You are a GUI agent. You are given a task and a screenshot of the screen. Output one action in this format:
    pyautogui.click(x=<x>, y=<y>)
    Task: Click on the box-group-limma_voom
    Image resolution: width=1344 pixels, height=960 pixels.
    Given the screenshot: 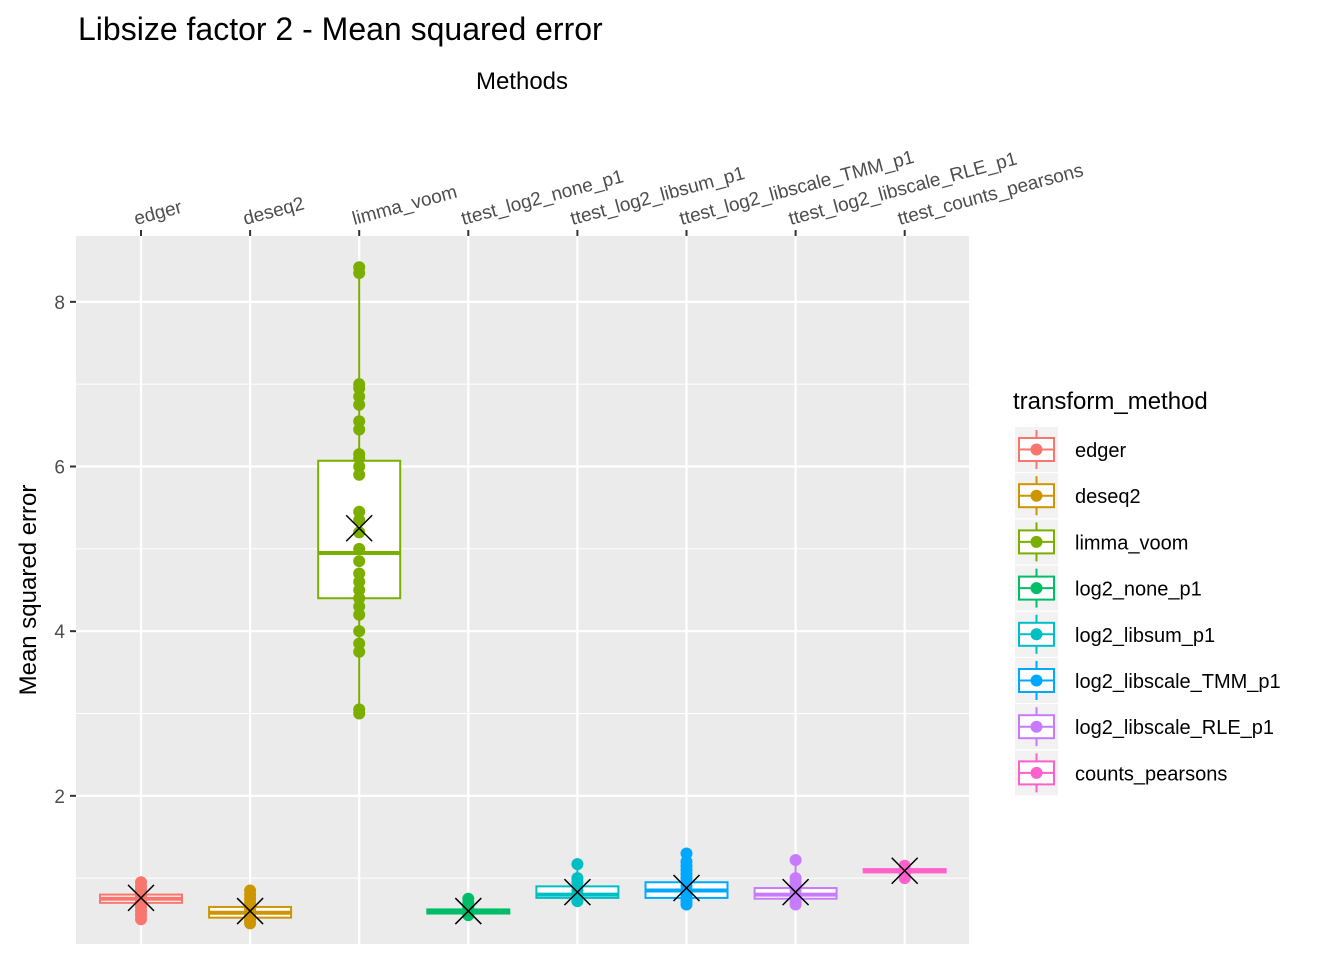 What is the action you would take?
    pyautogui.click(x=359, y=490)
    